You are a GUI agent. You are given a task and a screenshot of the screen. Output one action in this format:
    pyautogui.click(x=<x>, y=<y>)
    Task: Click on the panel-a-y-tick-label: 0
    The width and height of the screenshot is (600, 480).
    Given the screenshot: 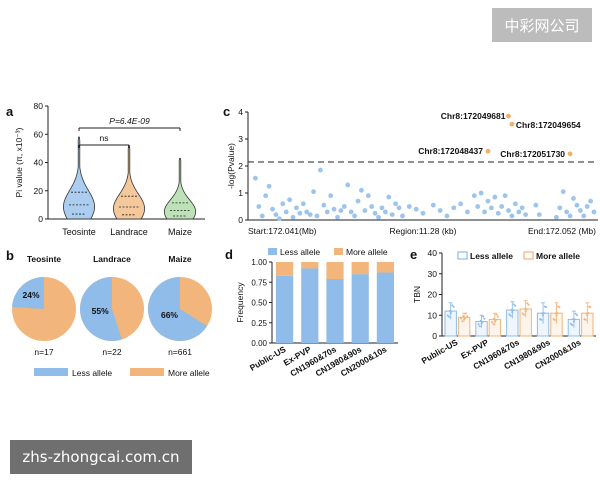 What is the action you would take?
    pyautogui.click(x=40, y=219)
    